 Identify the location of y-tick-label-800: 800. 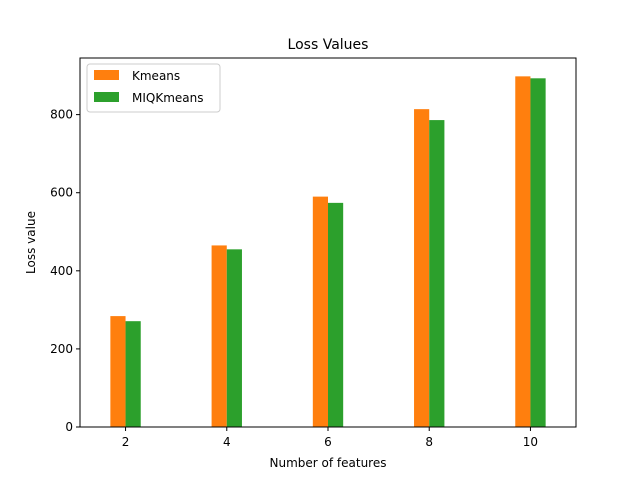
(61, 115).